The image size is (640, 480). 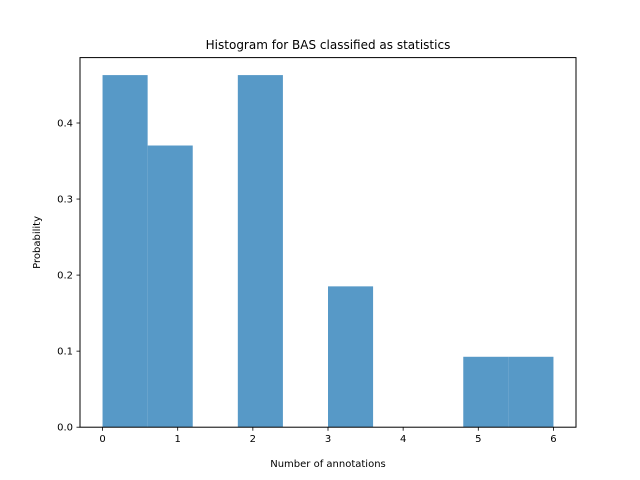 What do you see at coordinates (178, 439) in the screenshot?
I see `x-tick-label: 1` at bounding box center [178, 439].